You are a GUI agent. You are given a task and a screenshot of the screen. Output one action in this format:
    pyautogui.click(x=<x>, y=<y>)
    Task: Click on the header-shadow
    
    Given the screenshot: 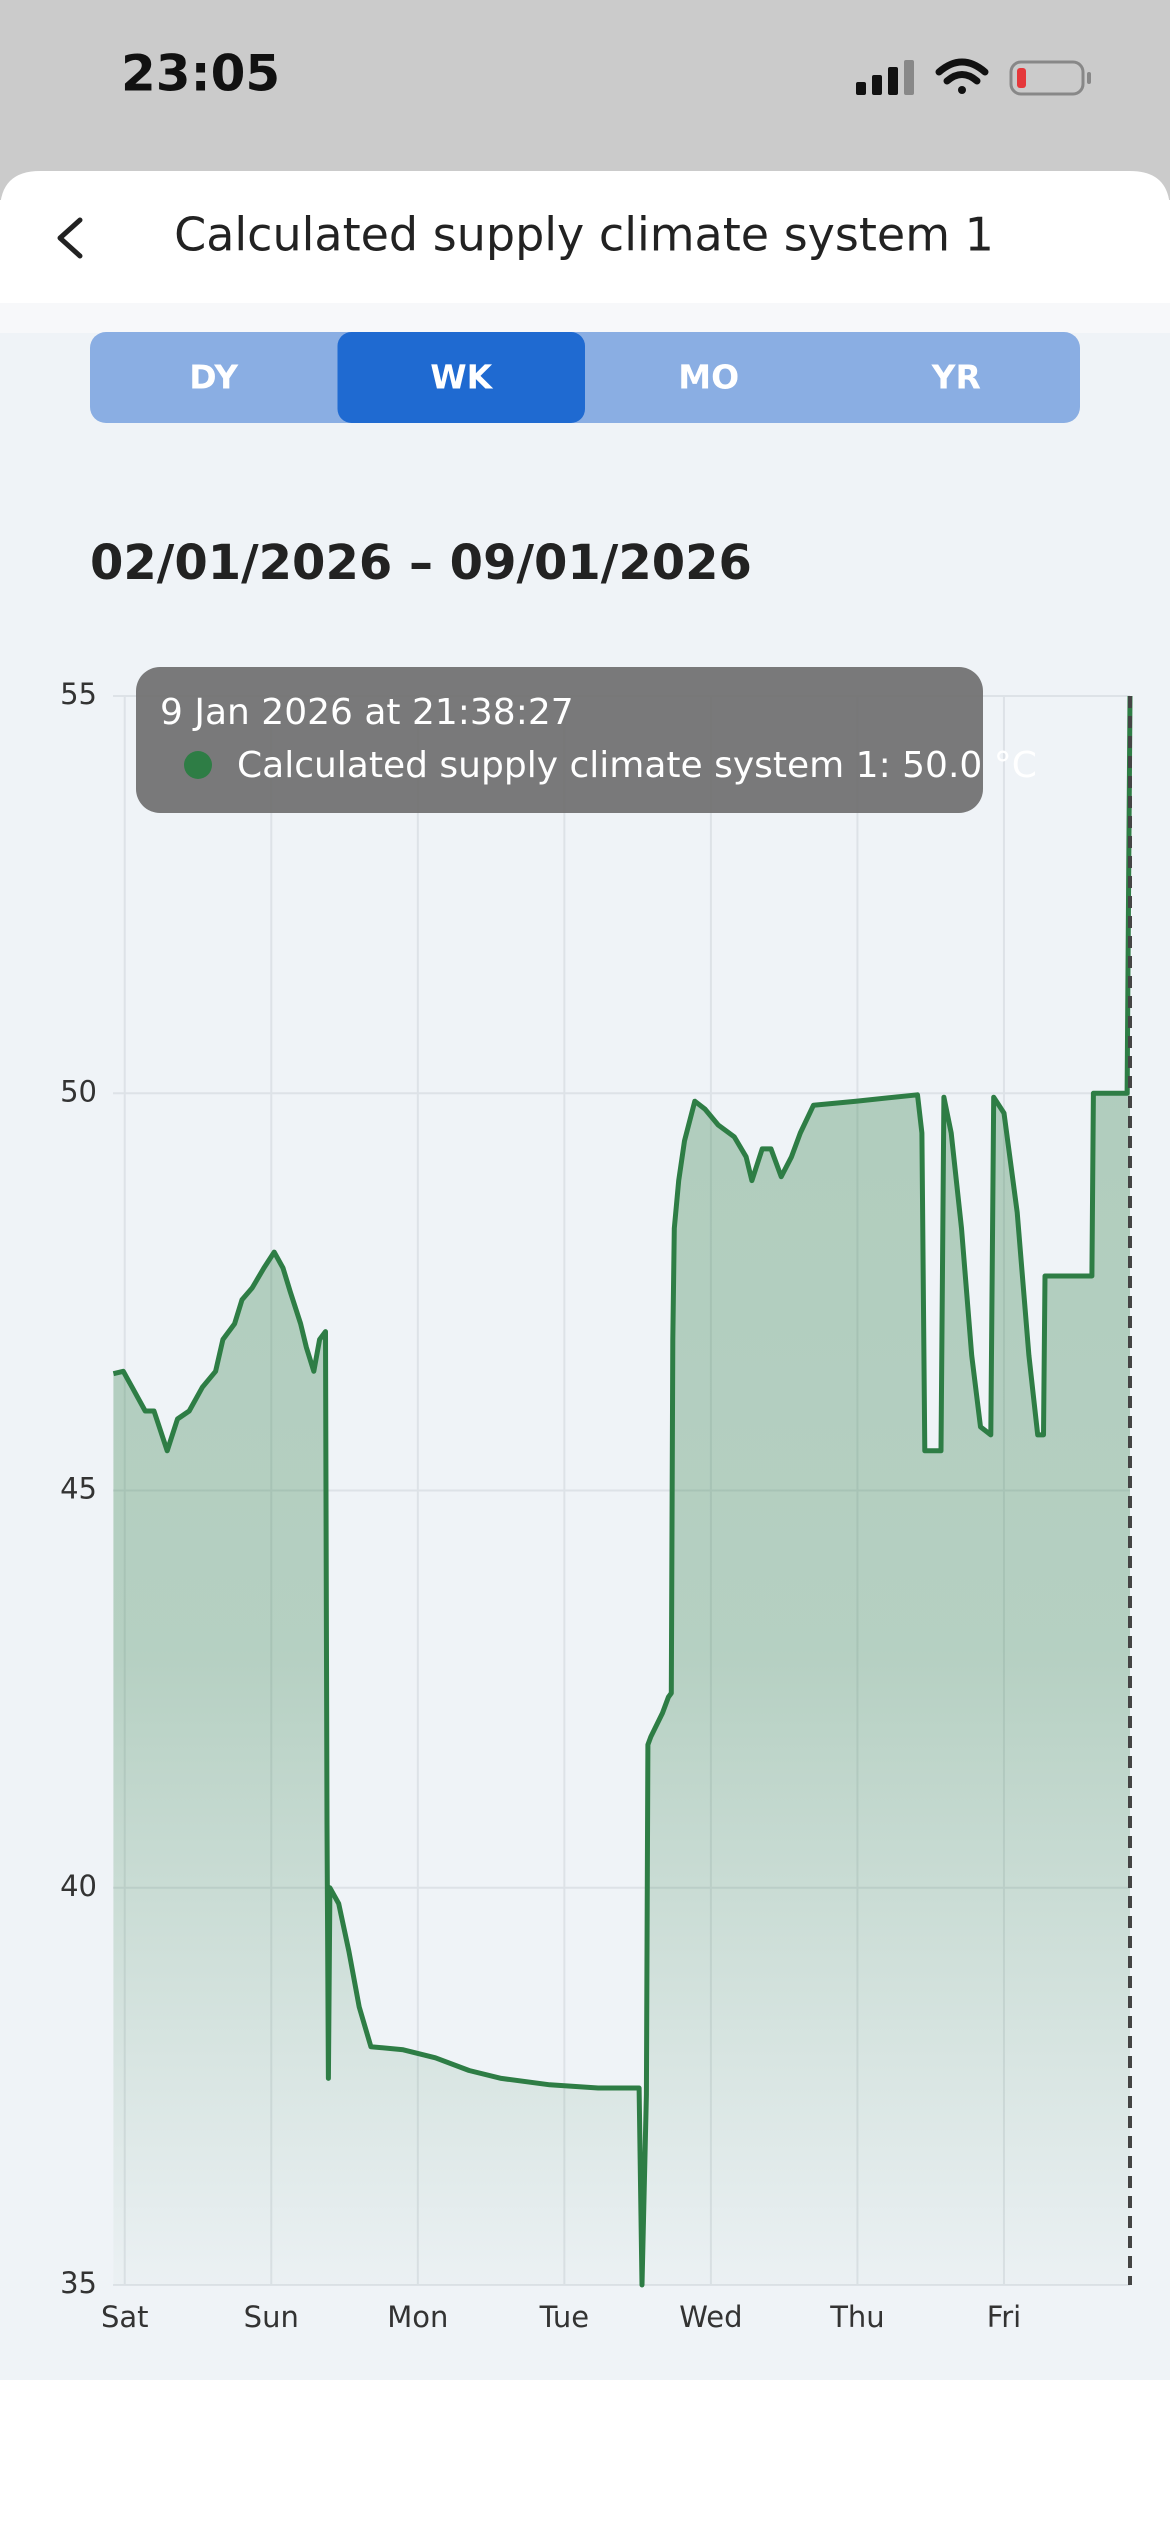 What is the action you would take?
    pyautogui.click(x=585, y=318)
    